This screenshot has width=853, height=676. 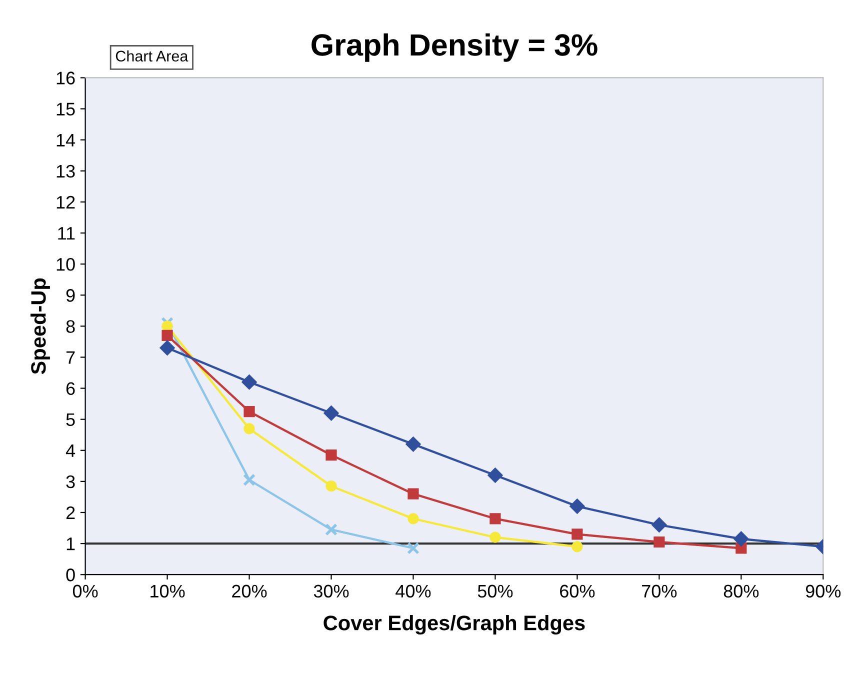 I want to click on y-tick-label: 10, so click(x=65, y=264).